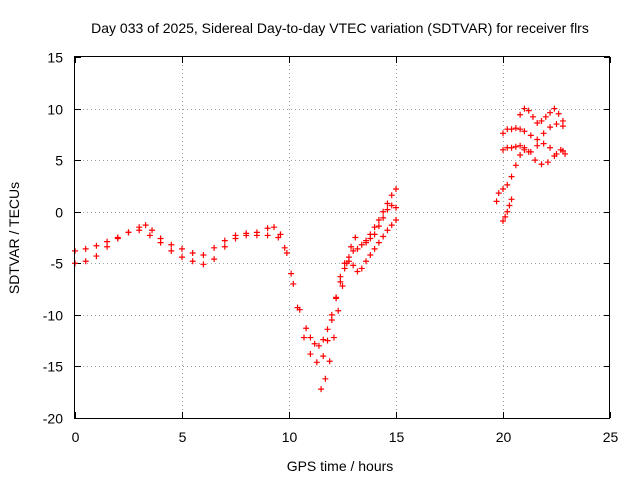  What do you see at coordinates (53, 316) in the screenshot?
I see `y-tick-label: -10` at bounding box center [53, 316].